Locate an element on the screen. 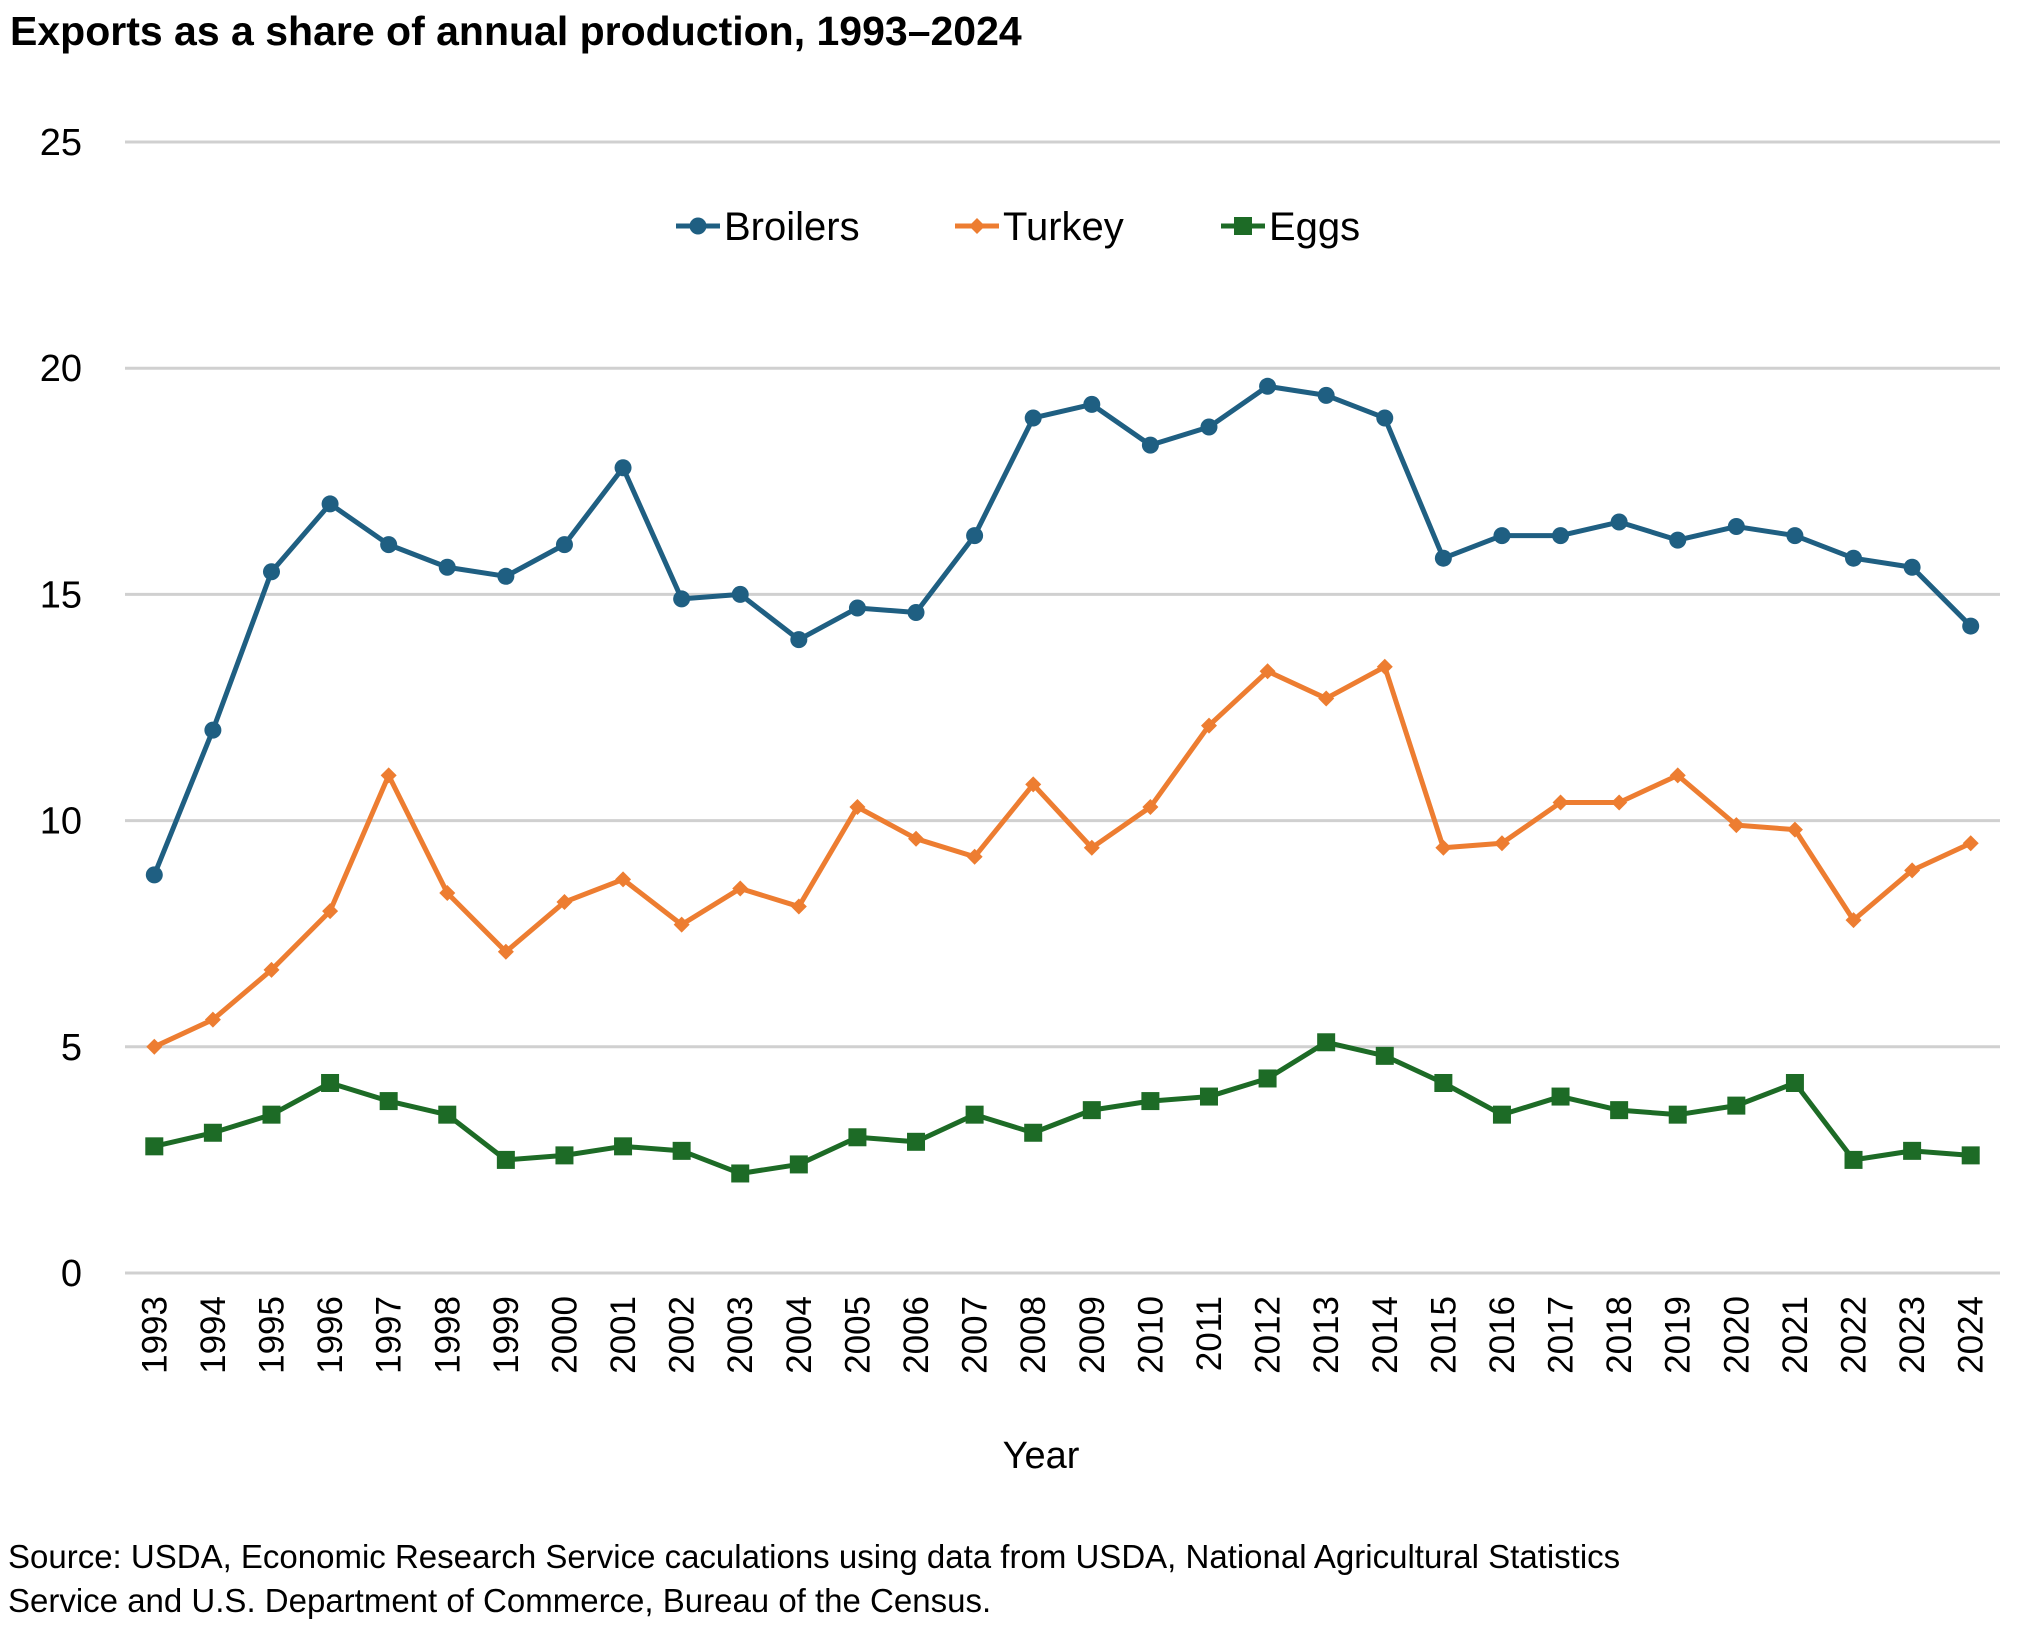  x-tick-label: 2004 is located at coordinates (799, 1335).